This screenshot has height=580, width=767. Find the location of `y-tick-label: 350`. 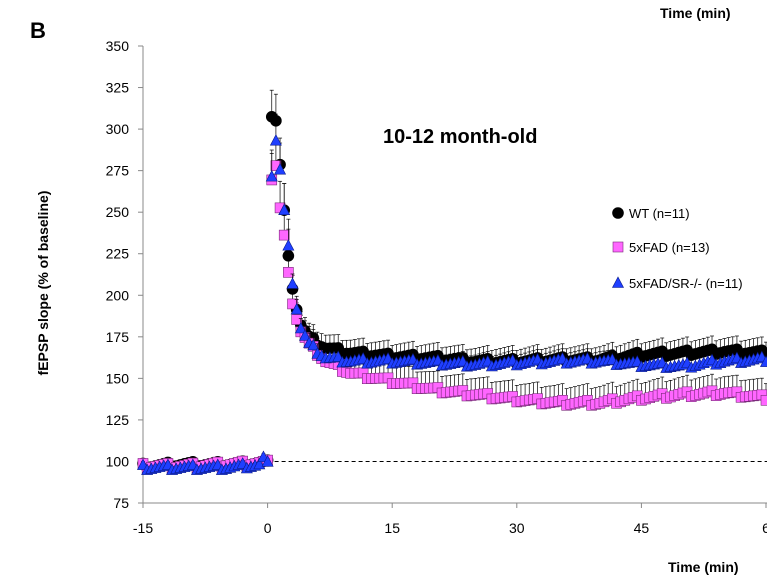

y-tick-label: 350 is located at coordinates (118, 46).